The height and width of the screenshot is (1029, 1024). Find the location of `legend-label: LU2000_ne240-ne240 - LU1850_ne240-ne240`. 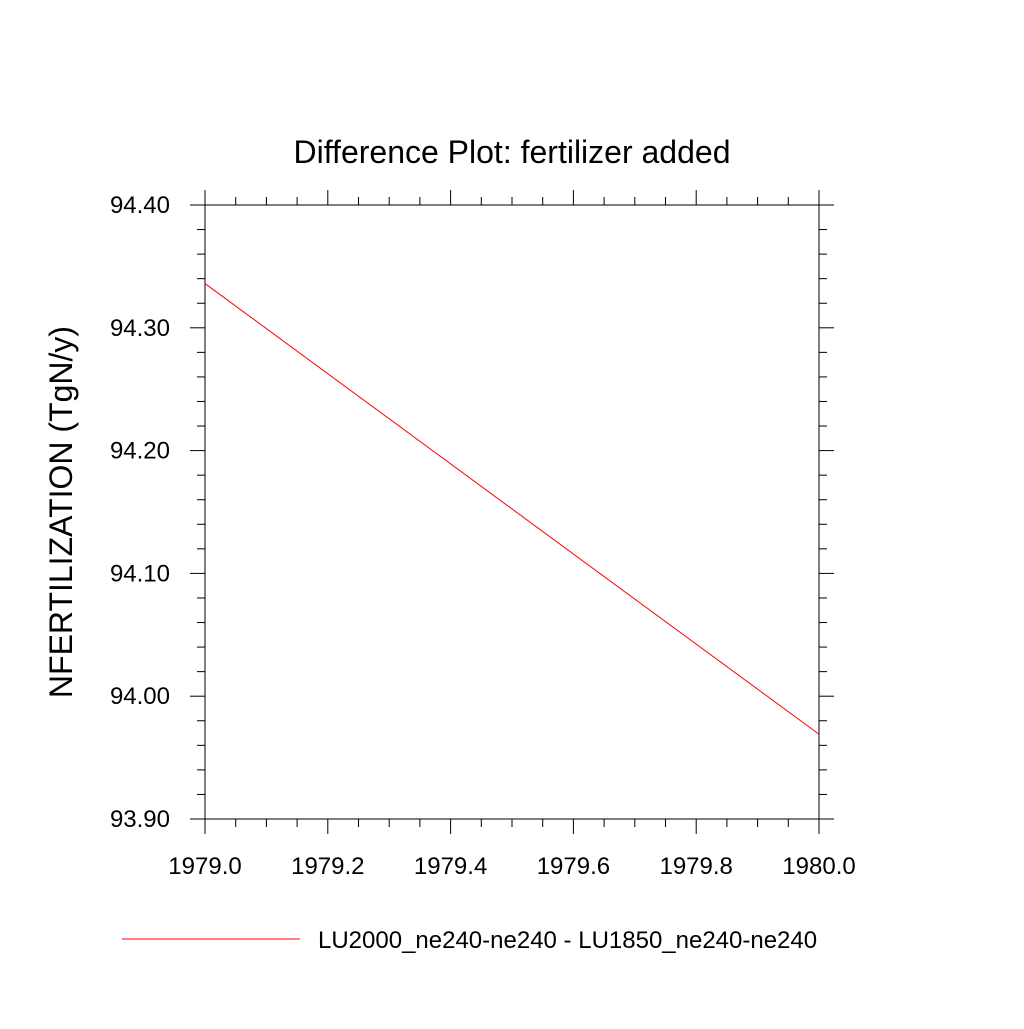

legend-label: LU2000_ne240-ne240 - LU1850_ne240-ne240 is located at coordinates (567, 940).